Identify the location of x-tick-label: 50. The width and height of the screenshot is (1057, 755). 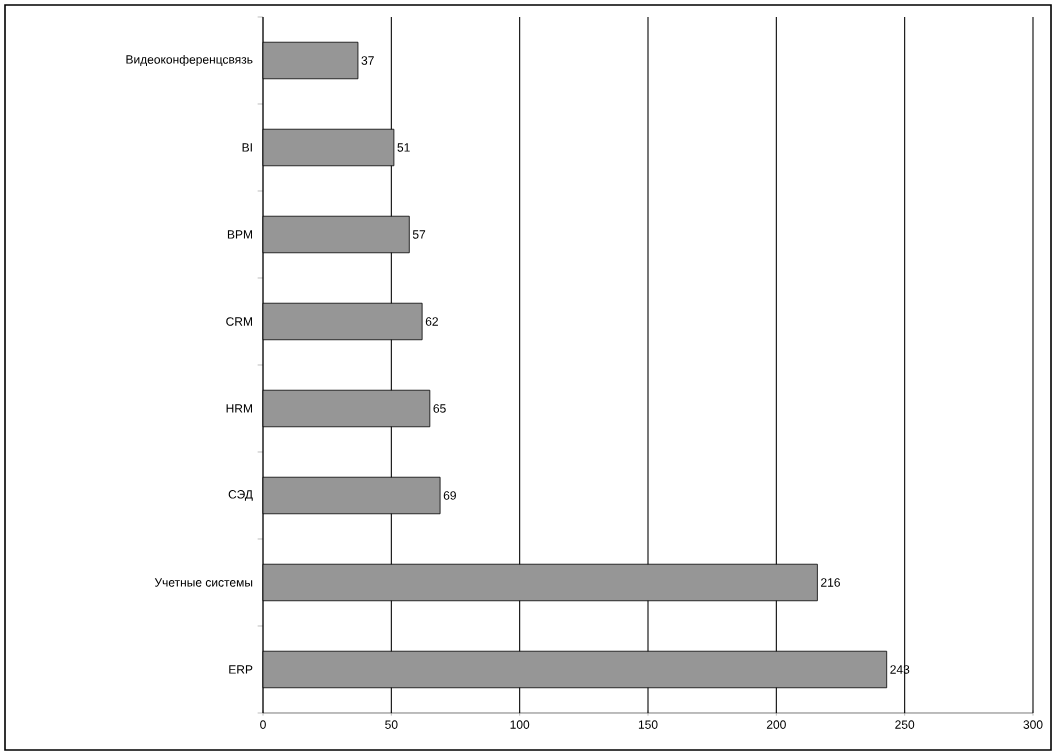
(391, 724).